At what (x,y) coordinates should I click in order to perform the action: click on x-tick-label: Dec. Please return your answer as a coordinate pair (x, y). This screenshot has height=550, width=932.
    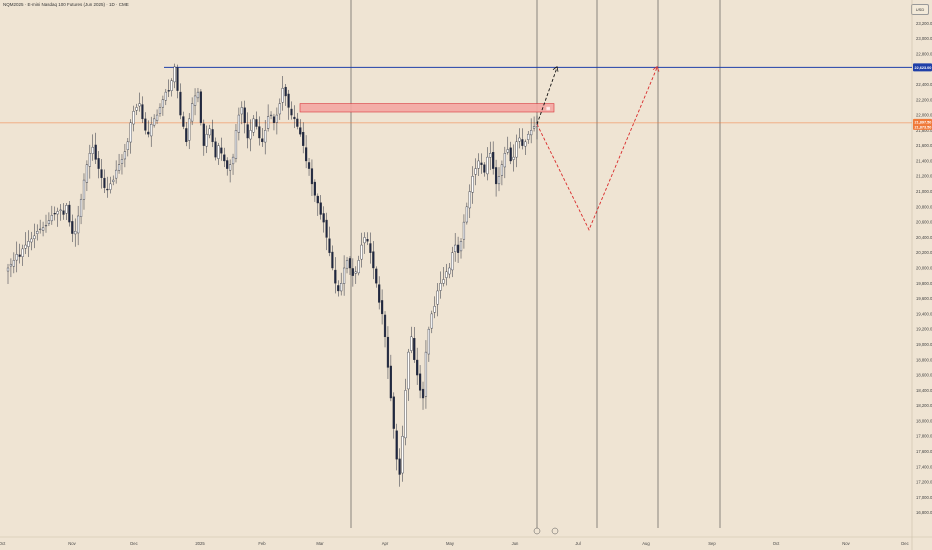
    Looking at the image, I should click on (904, 543).